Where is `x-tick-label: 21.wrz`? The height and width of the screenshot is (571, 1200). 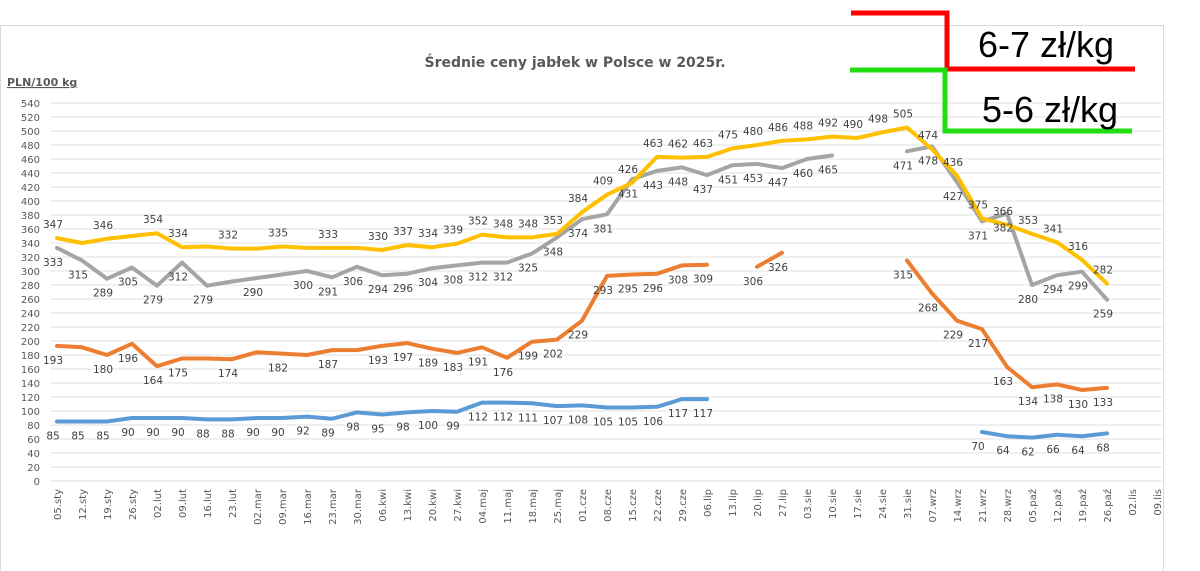 x-tick-label: 21.wrz is located at coordinates (983, 505).